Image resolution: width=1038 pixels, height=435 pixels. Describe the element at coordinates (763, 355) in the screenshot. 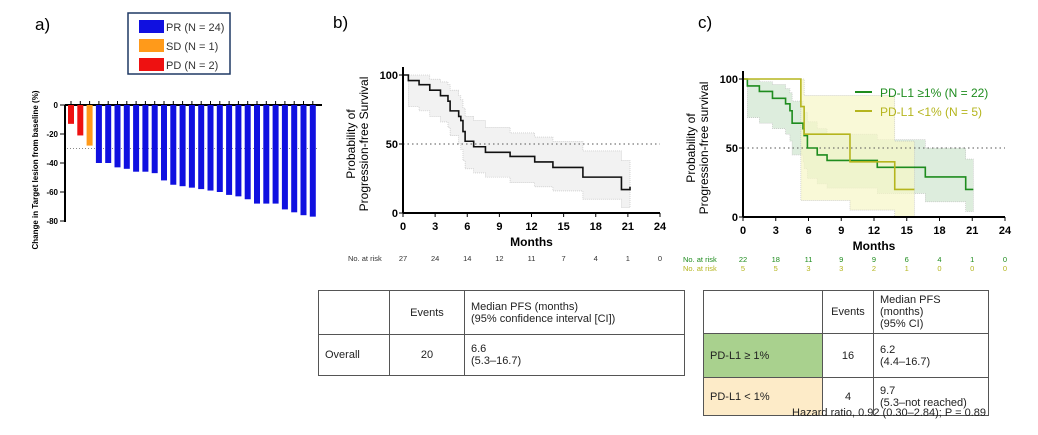

I see `row-label-pdl1-high: PD-L1 ≥ 1%` at that location.